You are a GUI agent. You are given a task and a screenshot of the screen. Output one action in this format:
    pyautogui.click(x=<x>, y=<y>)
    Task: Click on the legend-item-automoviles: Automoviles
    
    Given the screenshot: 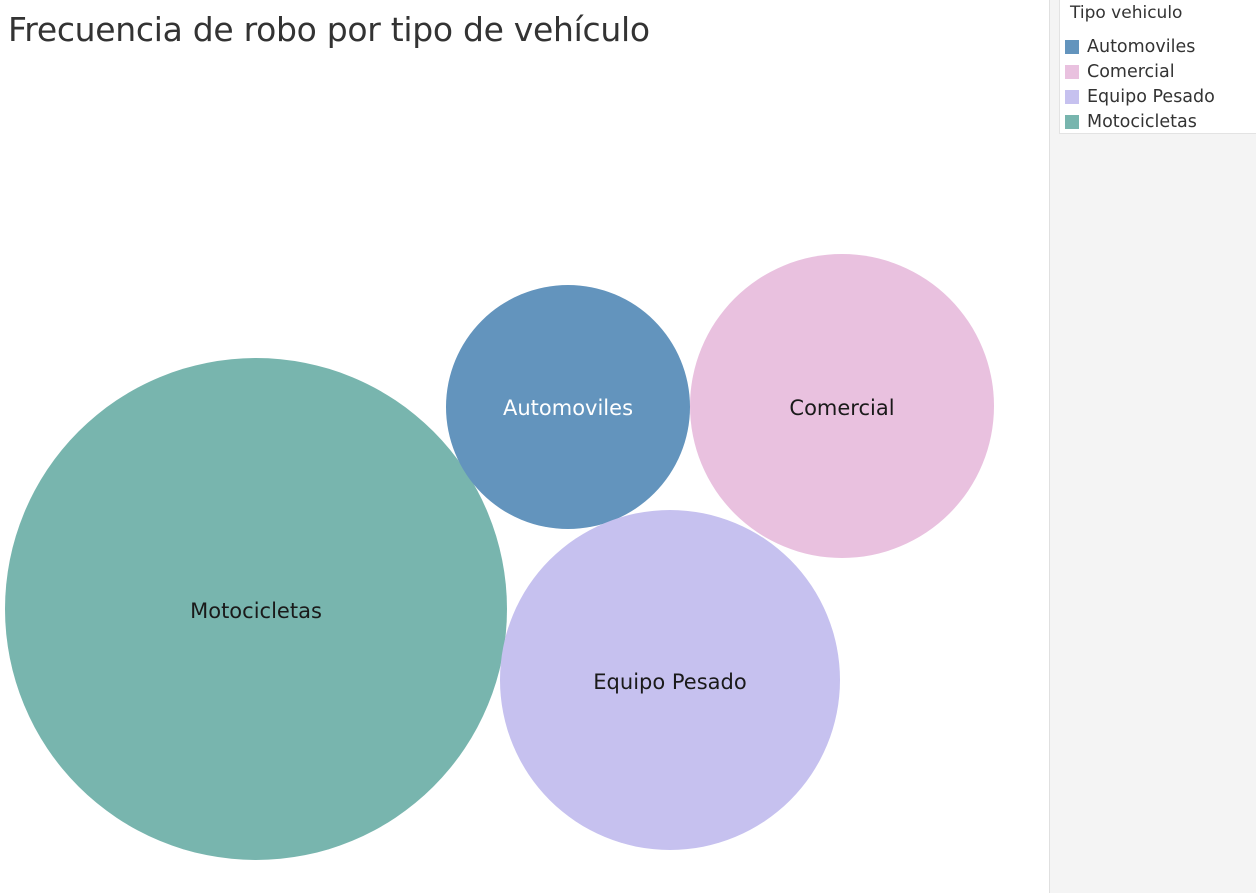 What is the action you would take?
    pyautogui.click(x=1140, y=46)
    